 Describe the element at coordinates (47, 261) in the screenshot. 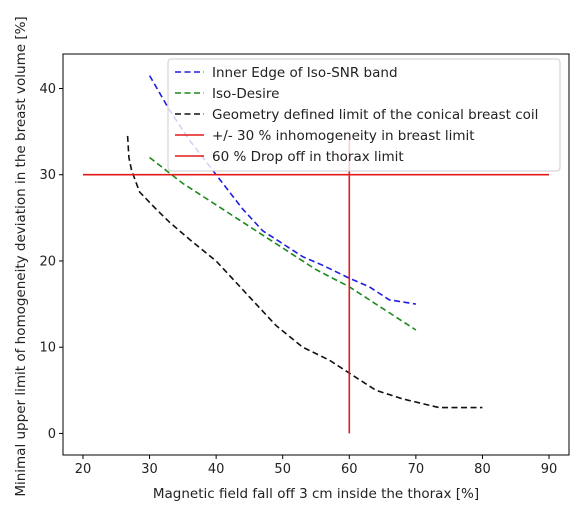

I see `y-tick-label: 20` at that location.